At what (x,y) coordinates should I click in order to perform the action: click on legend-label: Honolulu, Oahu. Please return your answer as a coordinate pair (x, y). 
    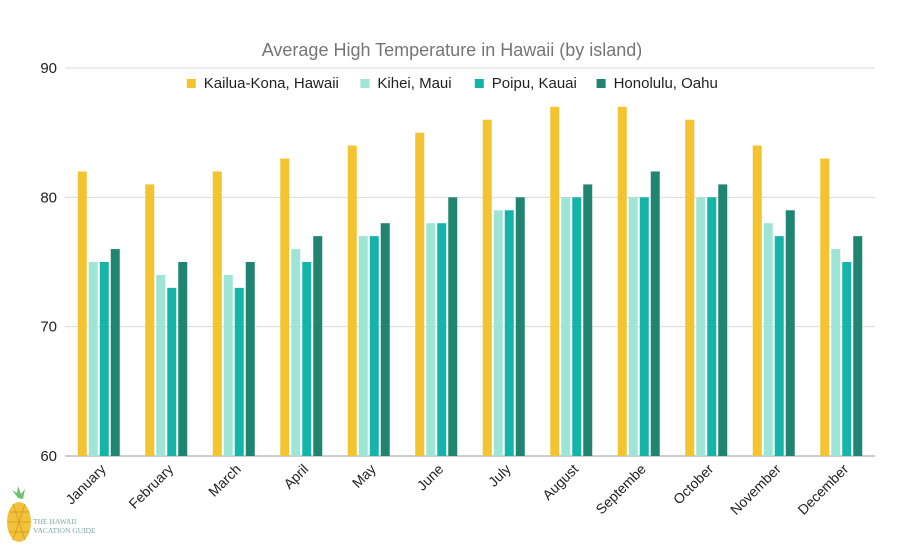
    Looking at the image, I should click on (666, 83).